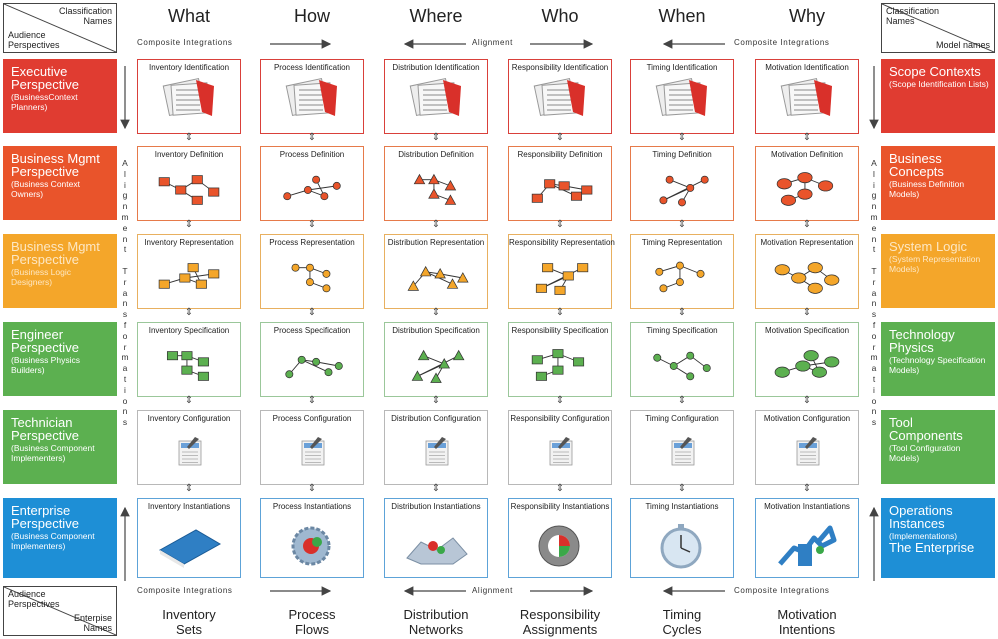 The width and height of the screenshot is (998, 639). Describe the element at coordinates (807, 506) in the screenshot. I see `cell-title: Motivation Instantiations` at that location.